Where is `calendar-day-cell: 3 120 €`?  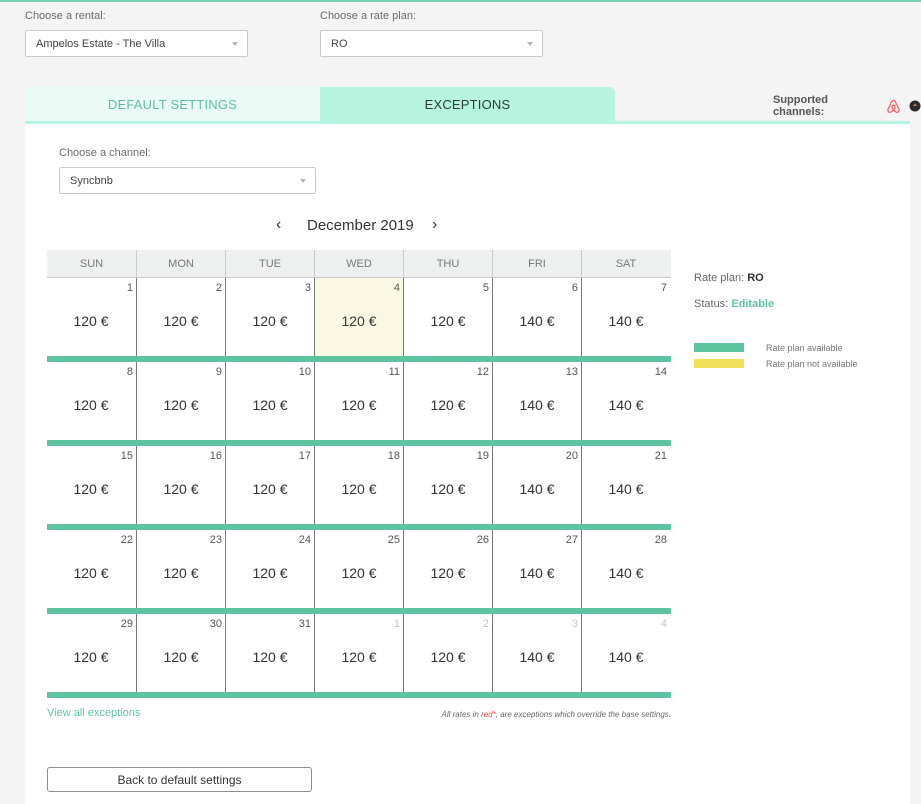 calendar-day-cell: 3 120 € is located at coordinates (269, 317).